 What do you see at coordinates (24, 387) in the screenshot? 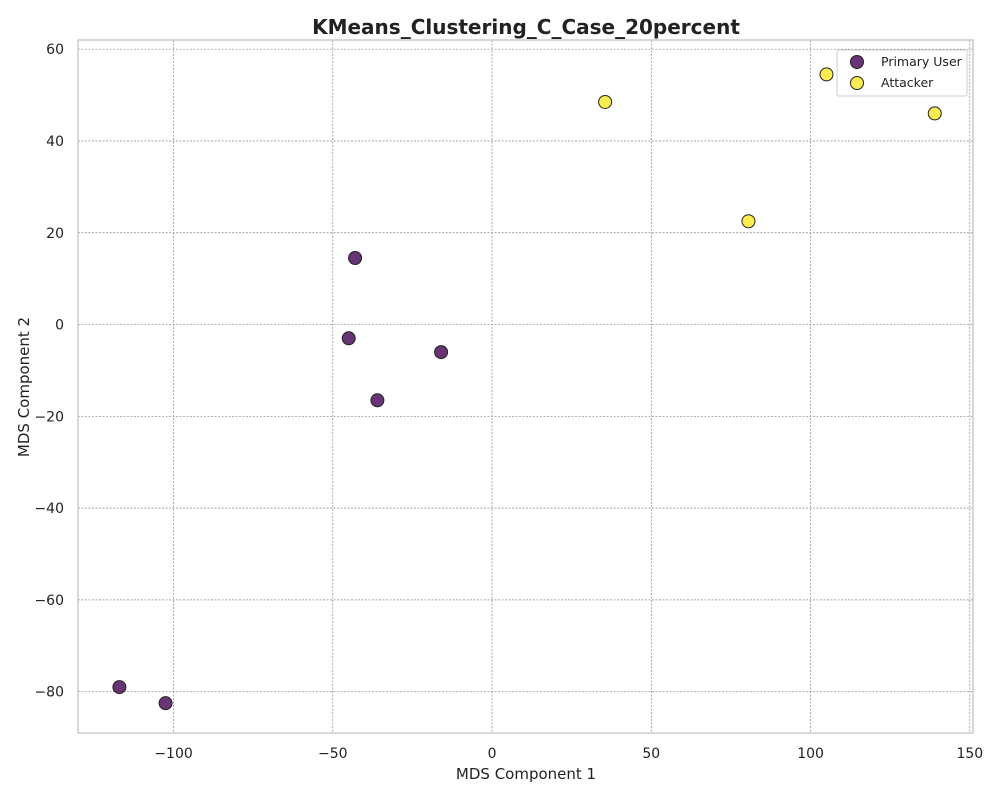
I see `y-axis-label: MDS Component 2` at bounding box center [24, 387].